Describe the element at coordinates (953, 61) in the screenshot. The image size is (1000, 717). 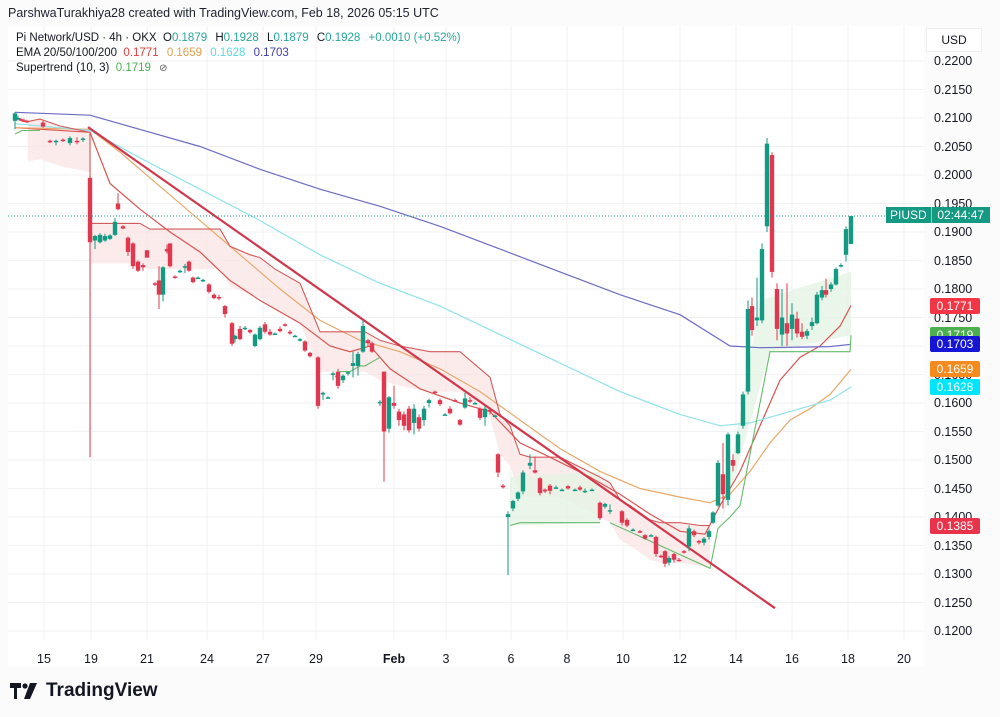
I see `y-tick-label: 0.2200` at that location.